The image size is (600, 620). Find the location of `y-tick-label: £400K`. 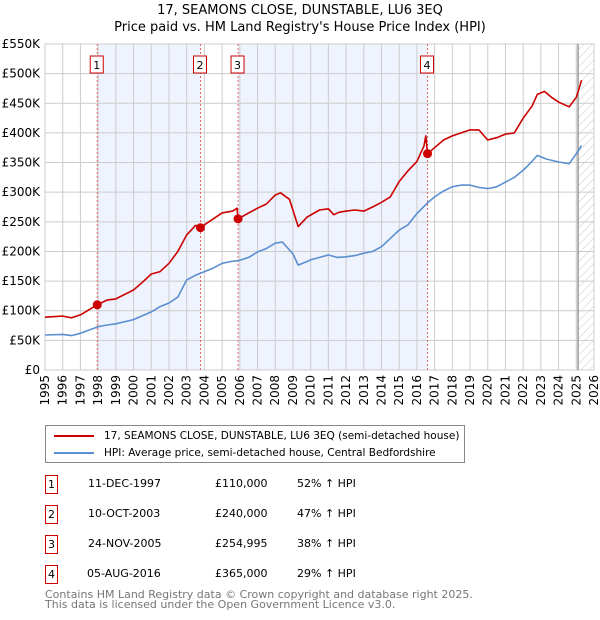

y-tick-label: £400K is located at coordinates (22, 133).